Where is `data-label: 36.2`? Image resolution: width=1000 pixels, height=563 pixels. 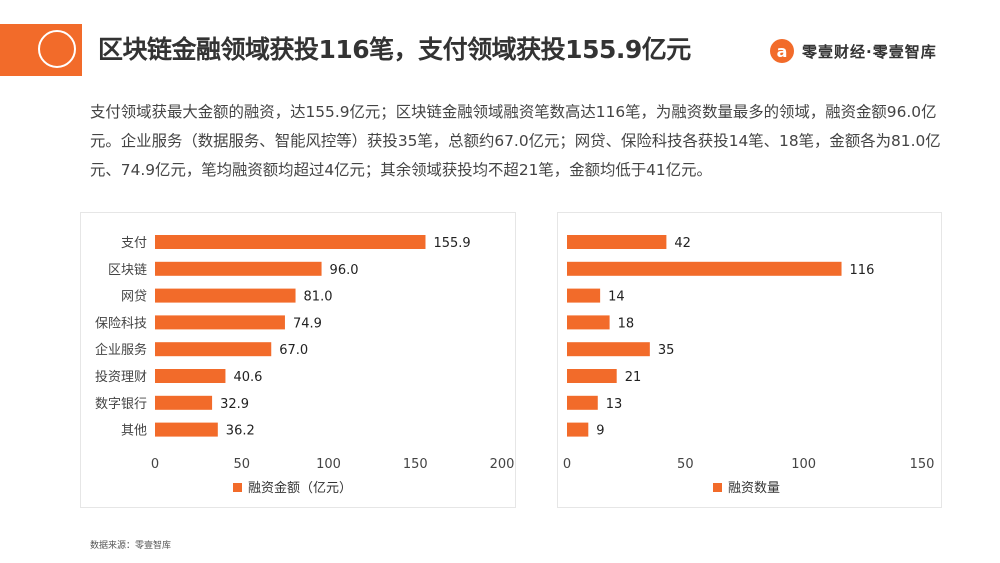
data-label: 36.2 is located at coordinates (240, 431).